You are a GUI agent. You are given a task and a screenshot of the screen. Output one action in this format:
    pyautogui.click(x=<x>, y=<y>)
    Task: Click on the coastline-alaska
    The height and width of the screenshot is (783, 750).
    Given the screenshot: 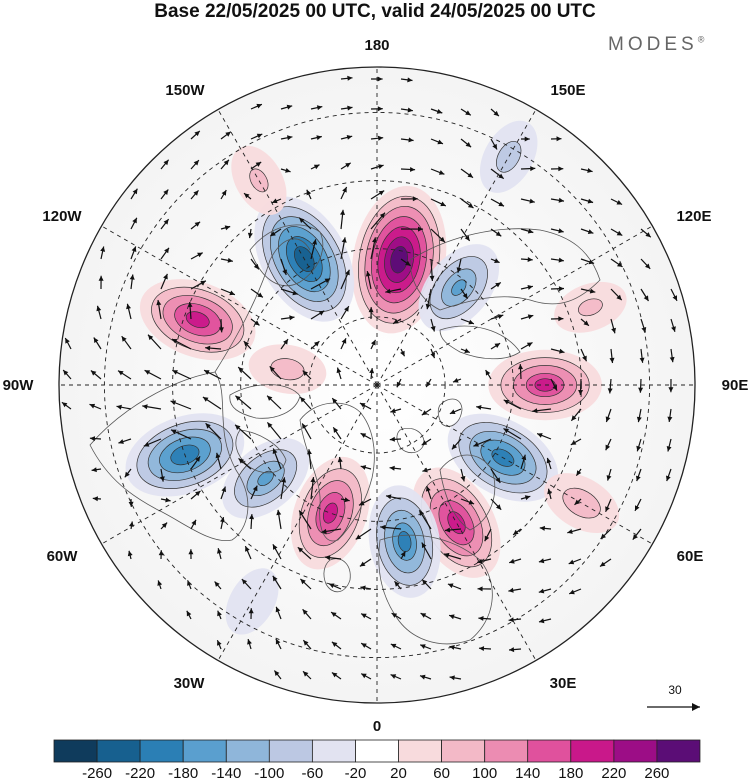 What is the action you would take?
    pyautogui.click(x=286, y=255)
    